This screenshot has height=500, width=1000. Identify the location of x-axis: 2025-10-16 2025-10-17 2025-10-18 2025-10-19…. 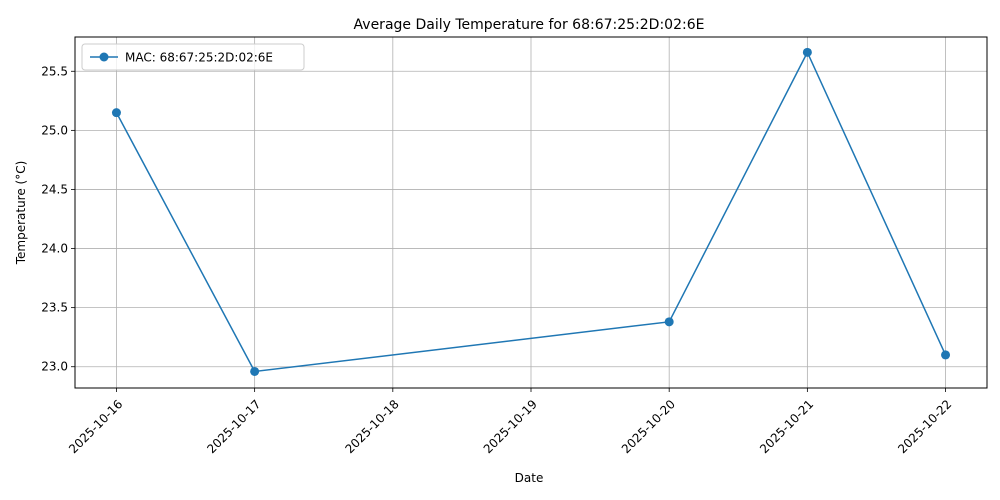
(510, 422).